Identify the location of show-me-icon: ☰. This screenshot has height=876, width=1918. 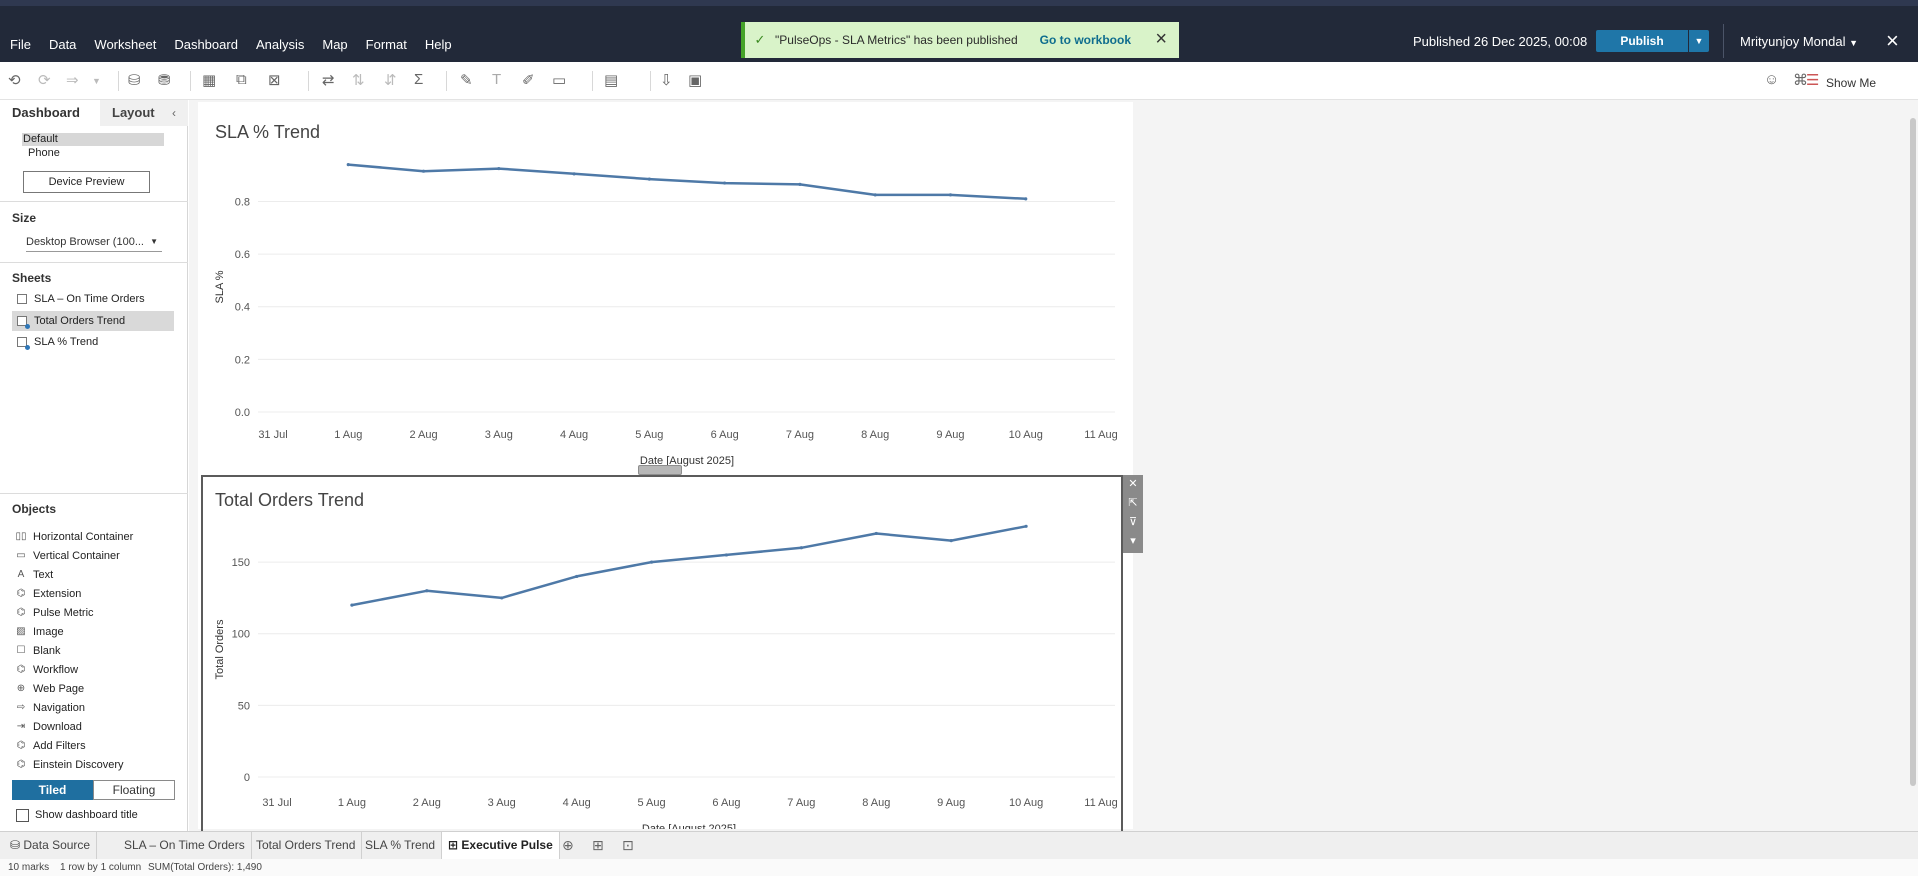
(1813, 80).